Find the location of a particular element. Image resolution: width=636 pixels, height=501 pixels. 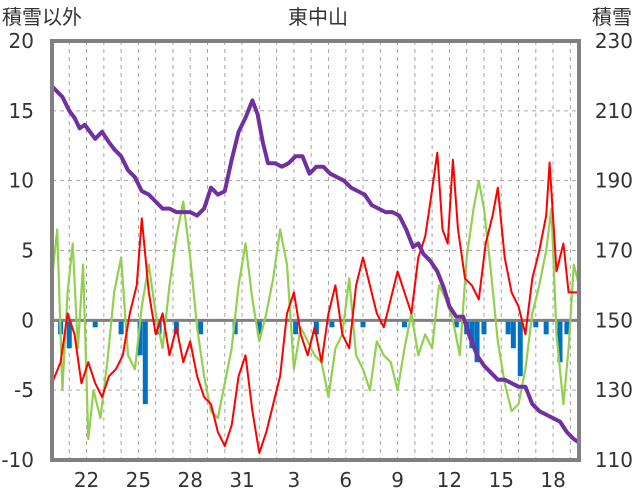

right-tick-label: 210 is located at coordinates (614, 111).